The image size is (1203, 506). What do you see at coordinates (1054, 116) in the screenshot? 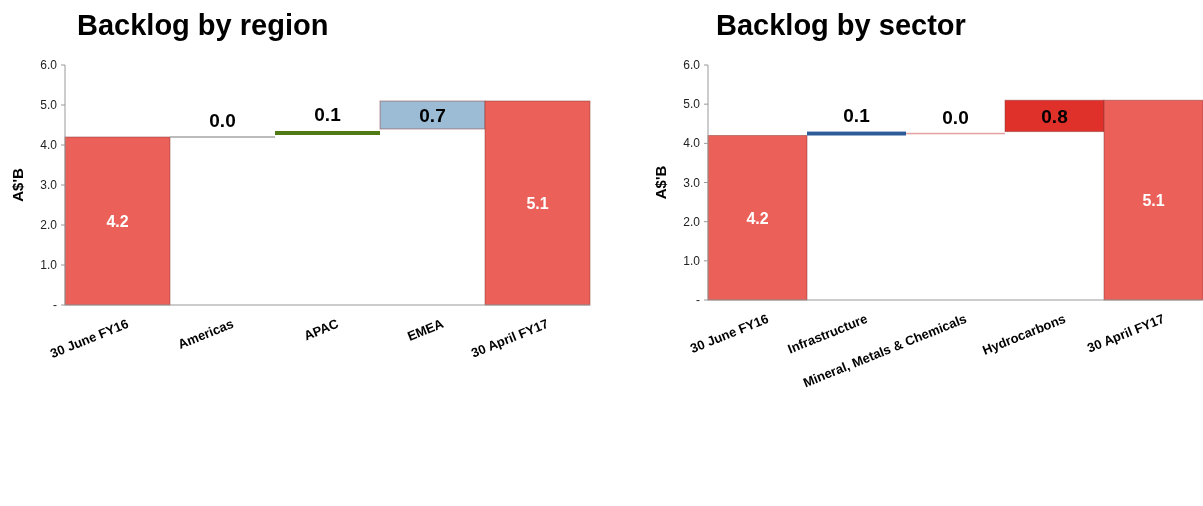
I see `data-label: 0.8` at bounding box center [1054, 116].